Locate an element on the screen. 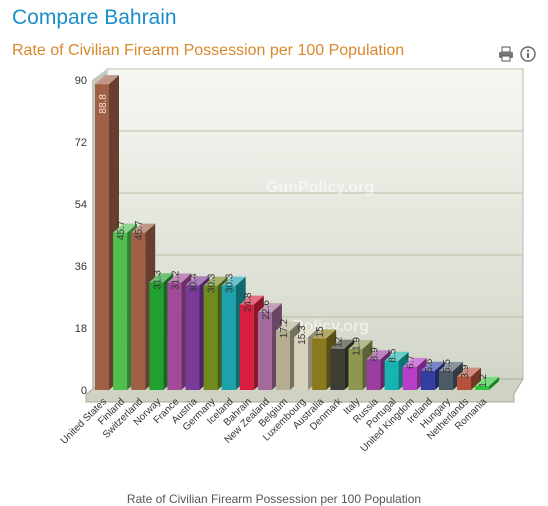 The height and width of the screenshot is (506, 548). y-tick-label: 54 is located at coordinates (81, 205).